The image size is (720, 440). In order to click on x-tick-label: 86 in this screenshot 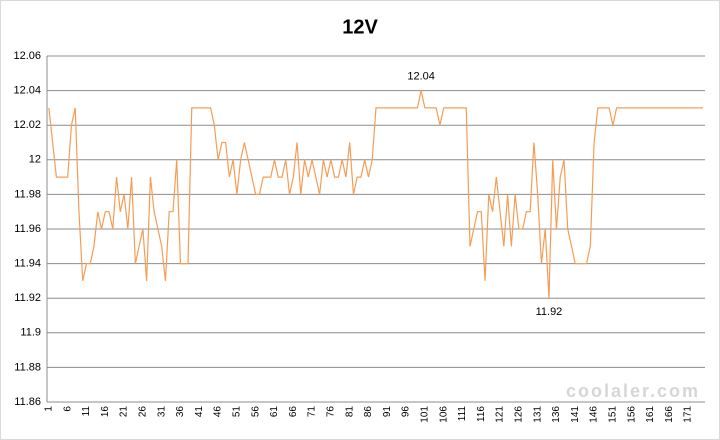, I will do `click(368, 412)`.